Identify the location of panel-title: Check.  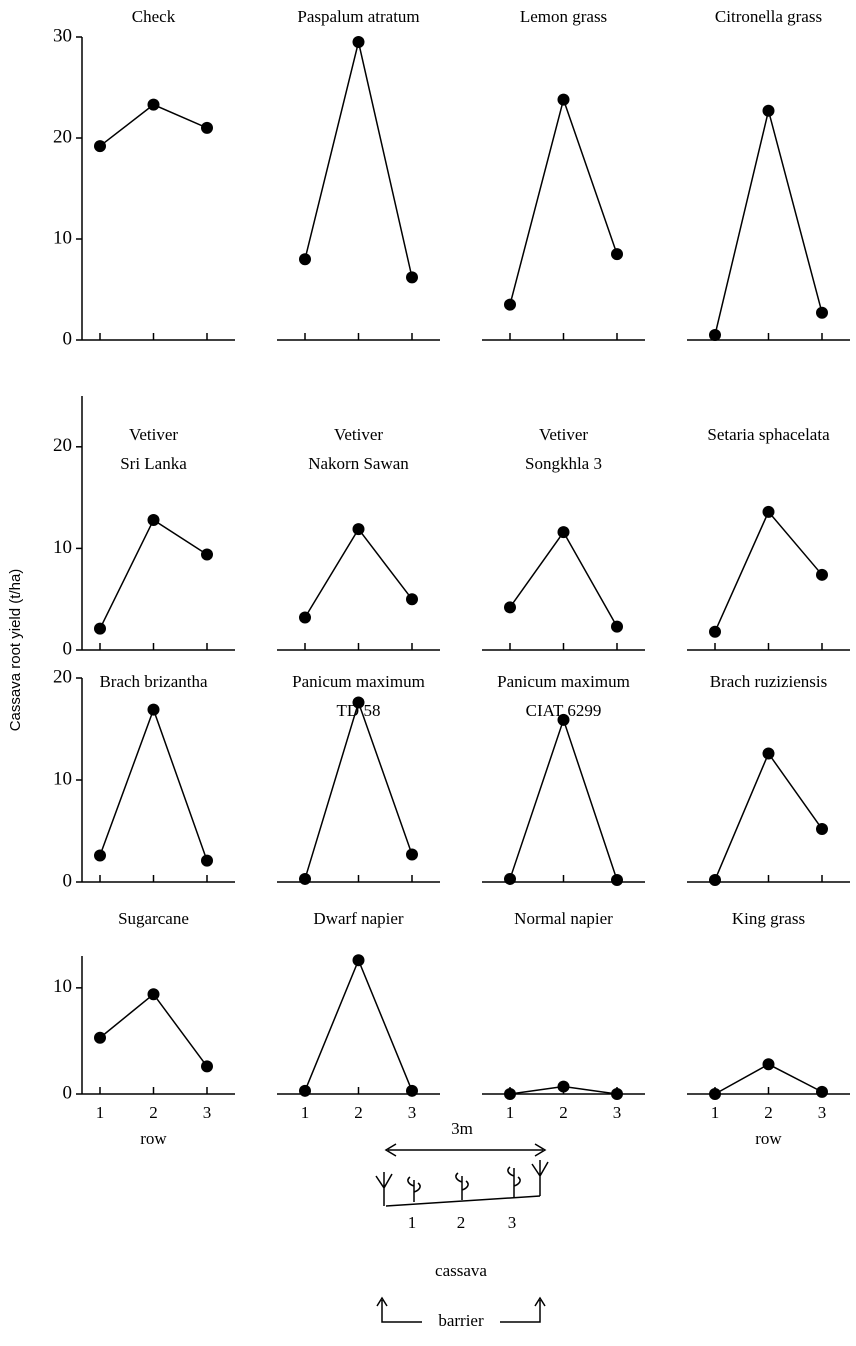
(154, 16).